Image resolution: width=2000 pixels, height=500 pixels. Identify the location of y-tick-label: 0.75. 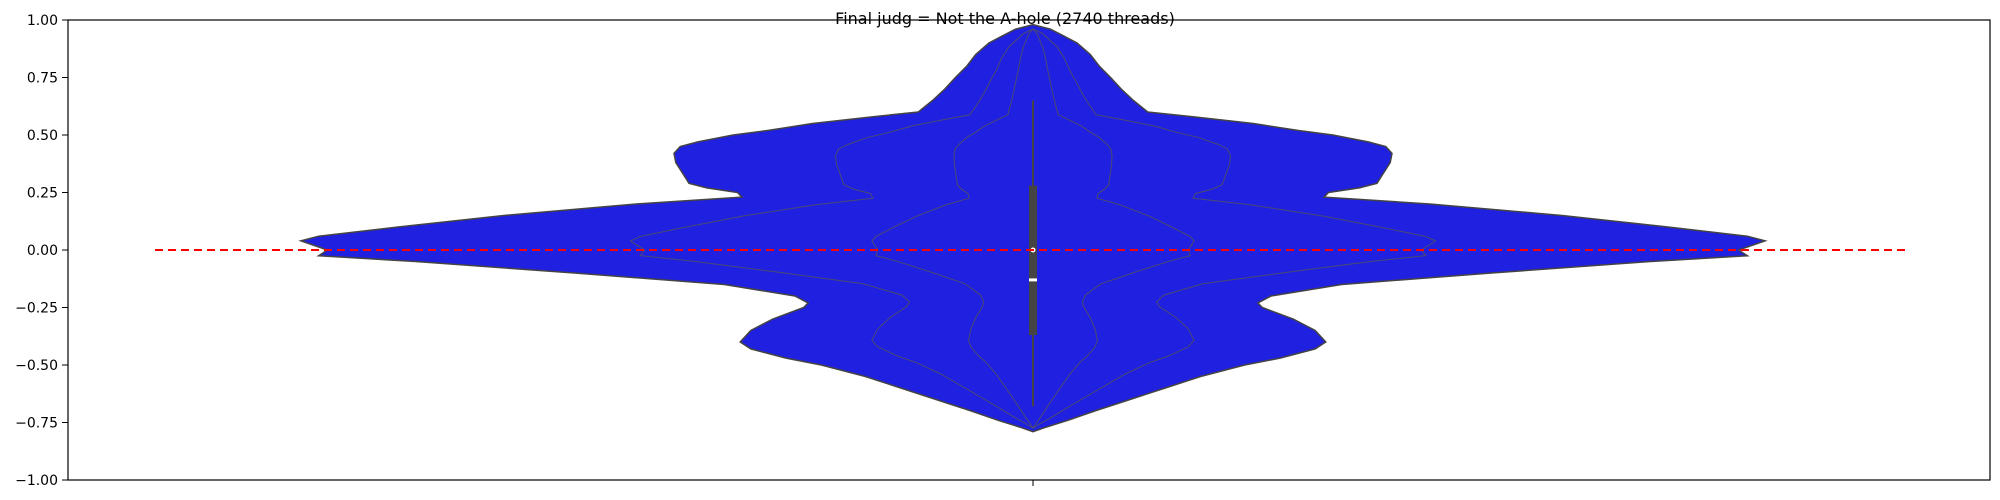
(42, 79).